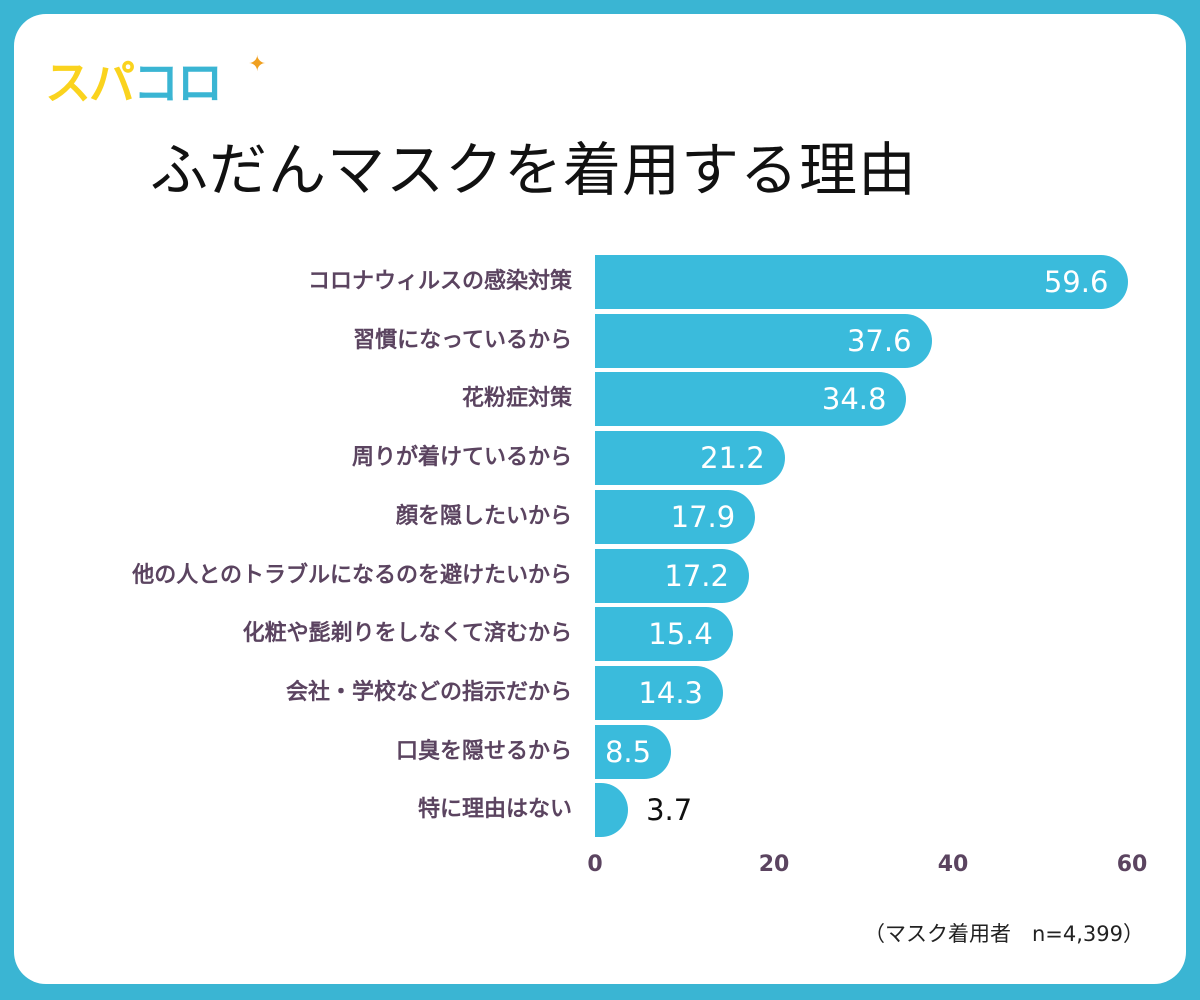  What do you see at coordinates (696, 575) in the screenshot?
I see `value-label: 17.2` at bounding box center [696, 575].